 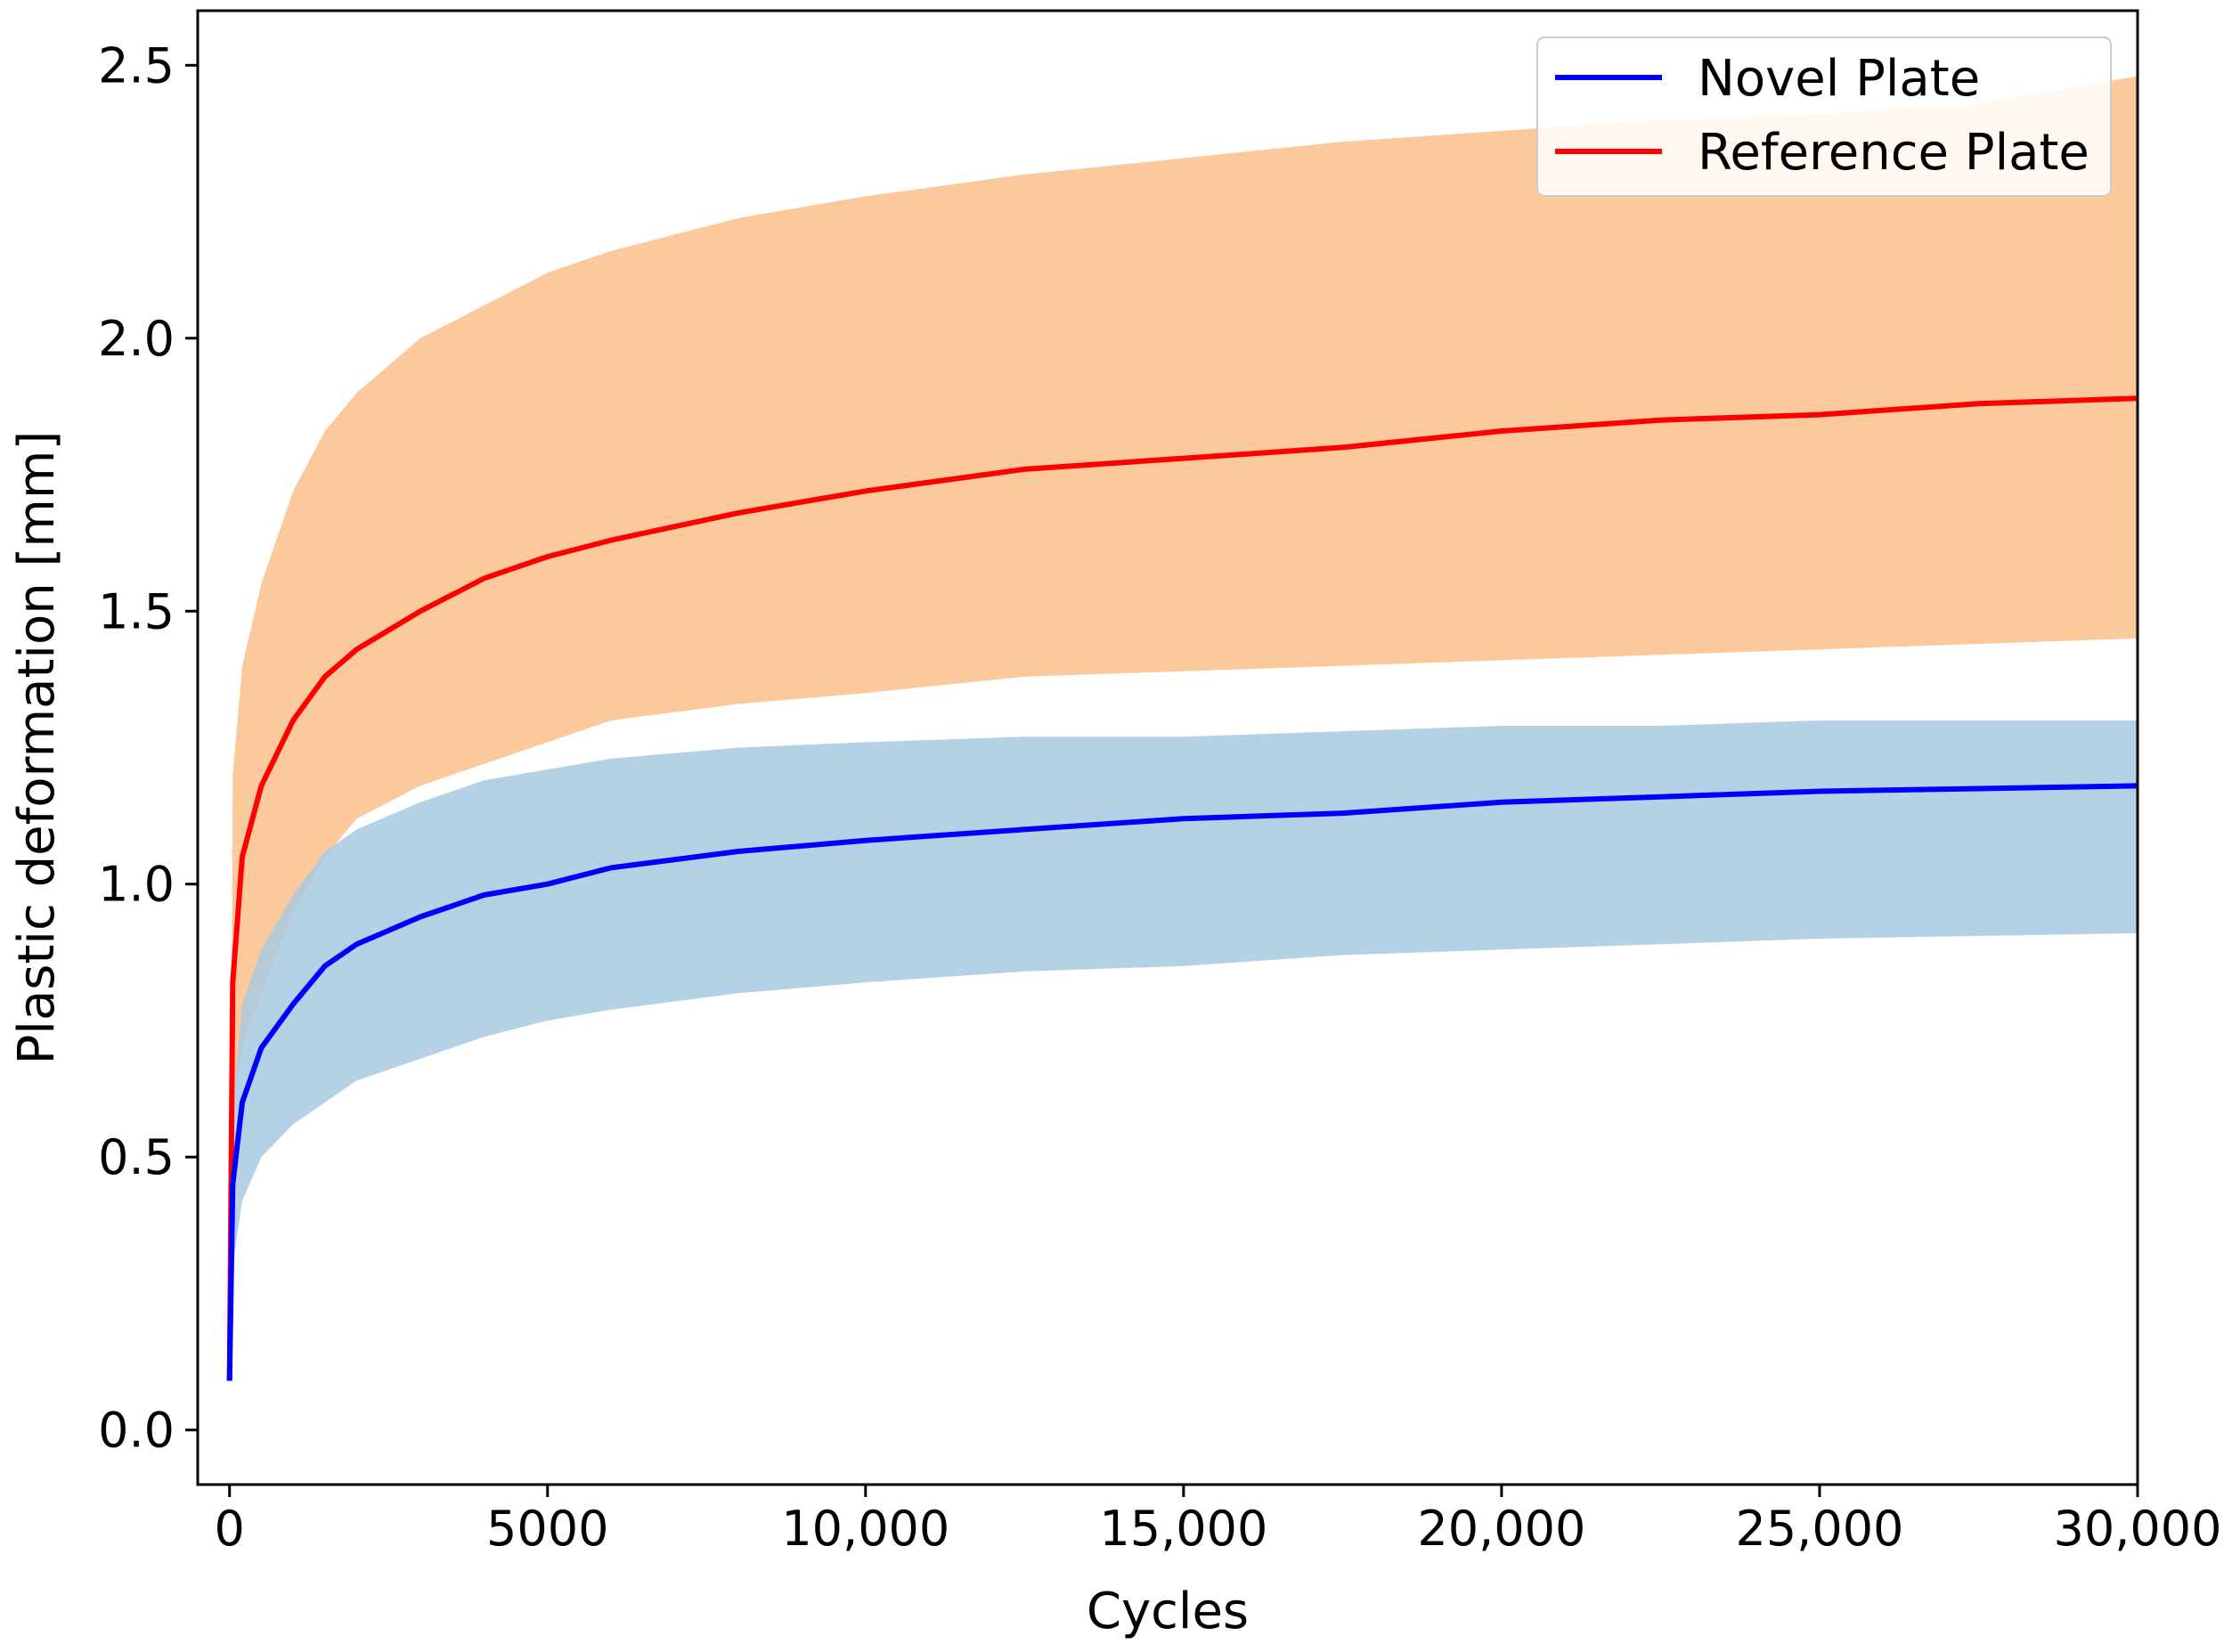 I want to click on y-tick-label: 1.5, so click(x=136, y=611).